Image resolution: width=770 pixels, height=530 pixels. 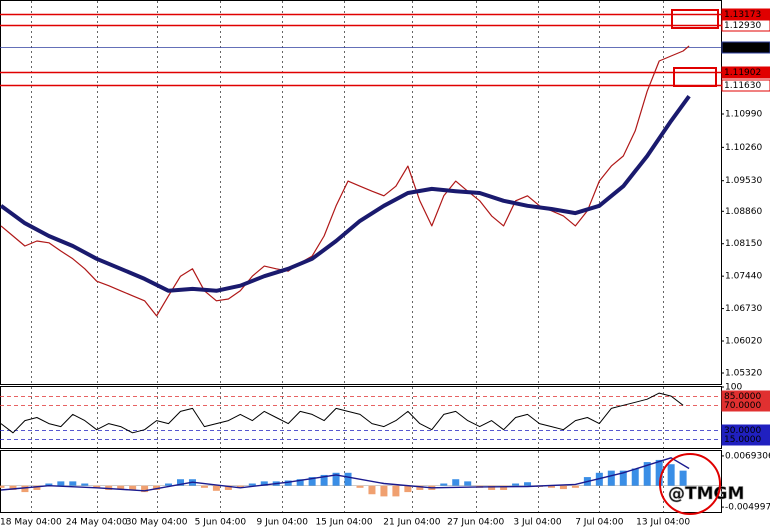 I want to click on level-label: 30.0000, so click(x=742, y=431).